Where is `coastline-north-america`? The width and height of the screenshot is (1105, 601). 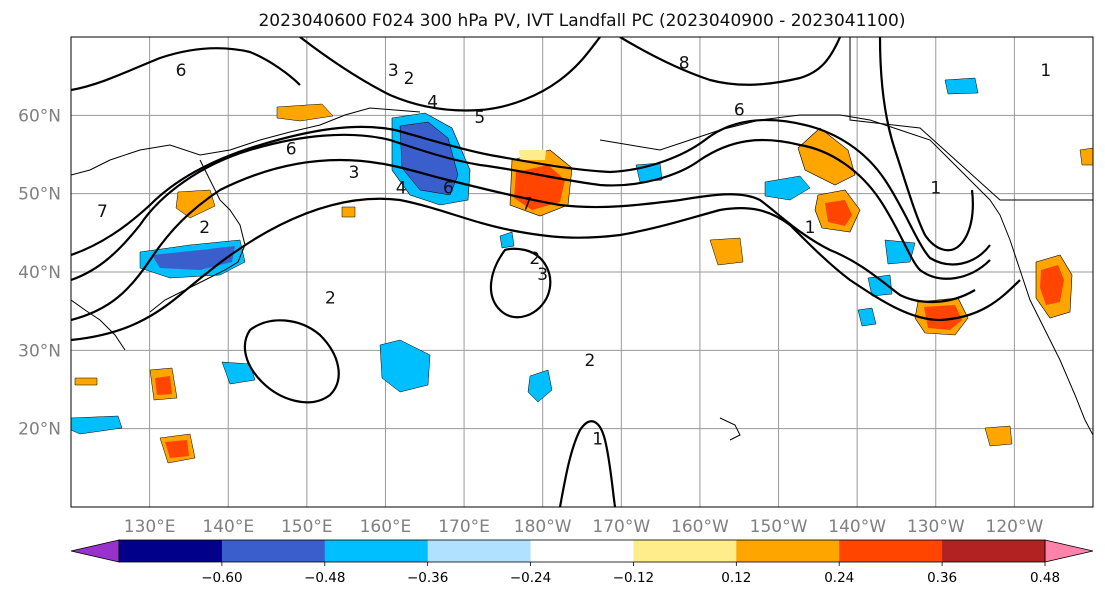 coastline-north-america is located at coordinates (1046, 325).